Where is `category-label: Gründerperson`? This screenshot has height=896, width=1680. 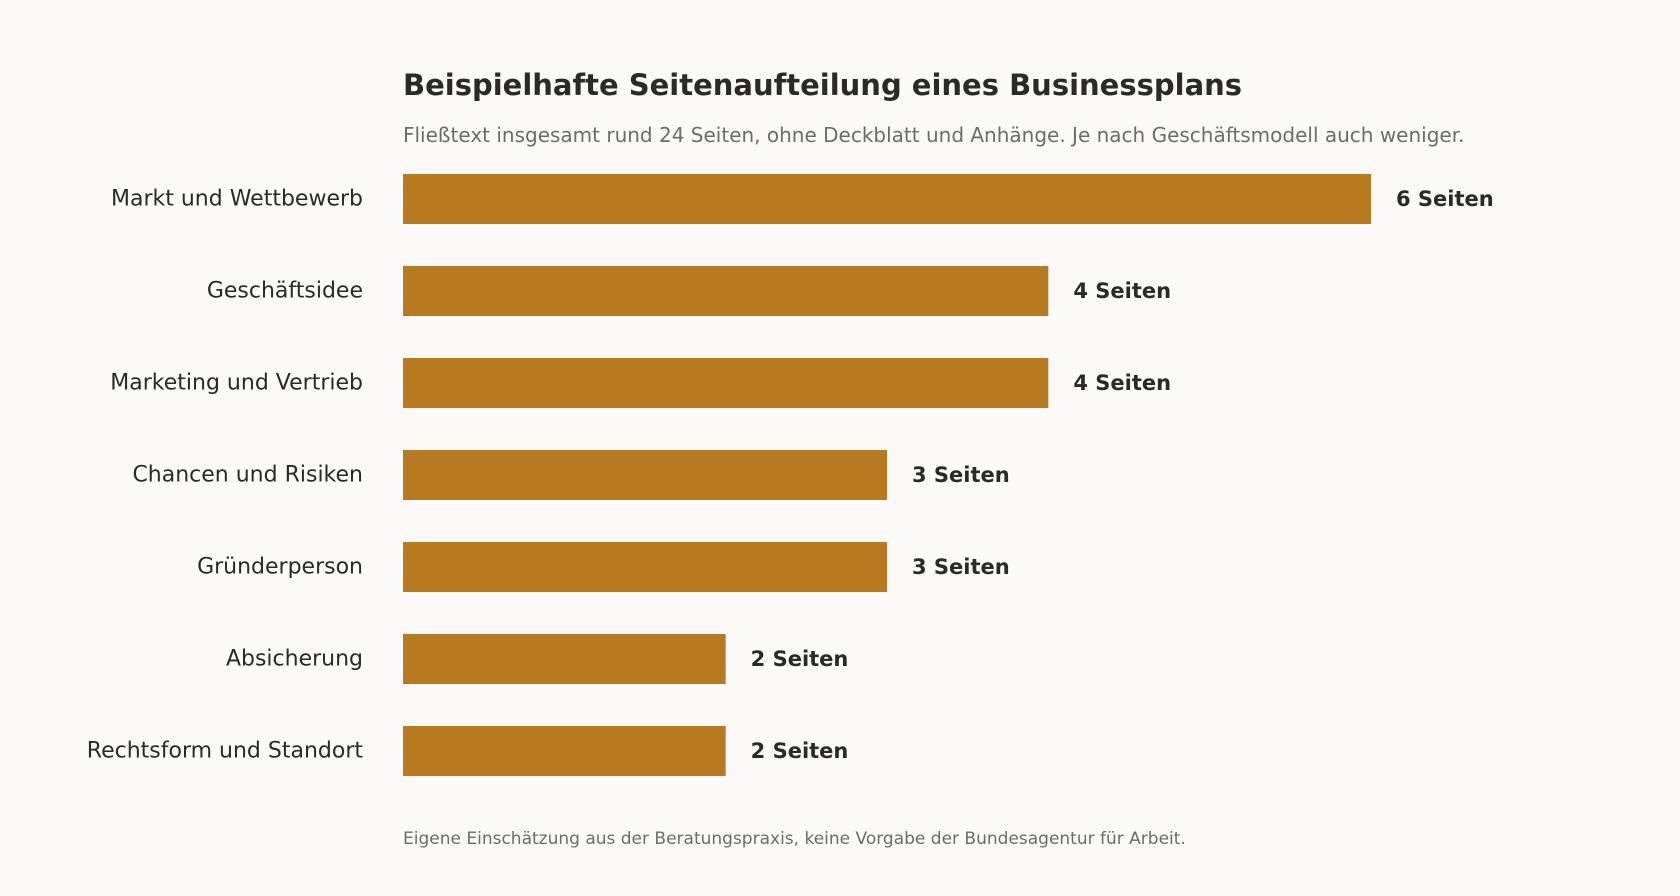 category-label: Gründerperson is located at coordinates (280, 567).